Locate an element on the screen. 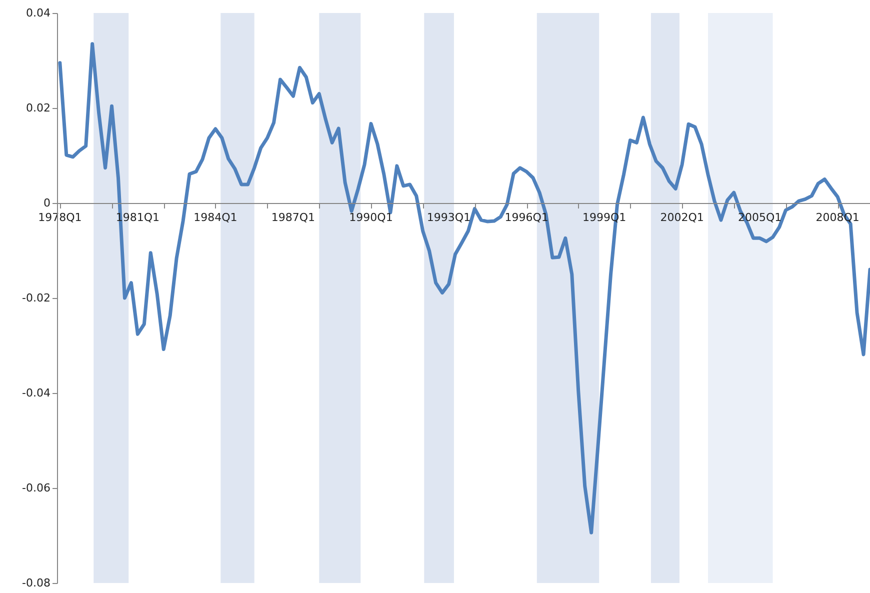  x-tick-label: 1978Q1 is located at coordinates (60, 217).